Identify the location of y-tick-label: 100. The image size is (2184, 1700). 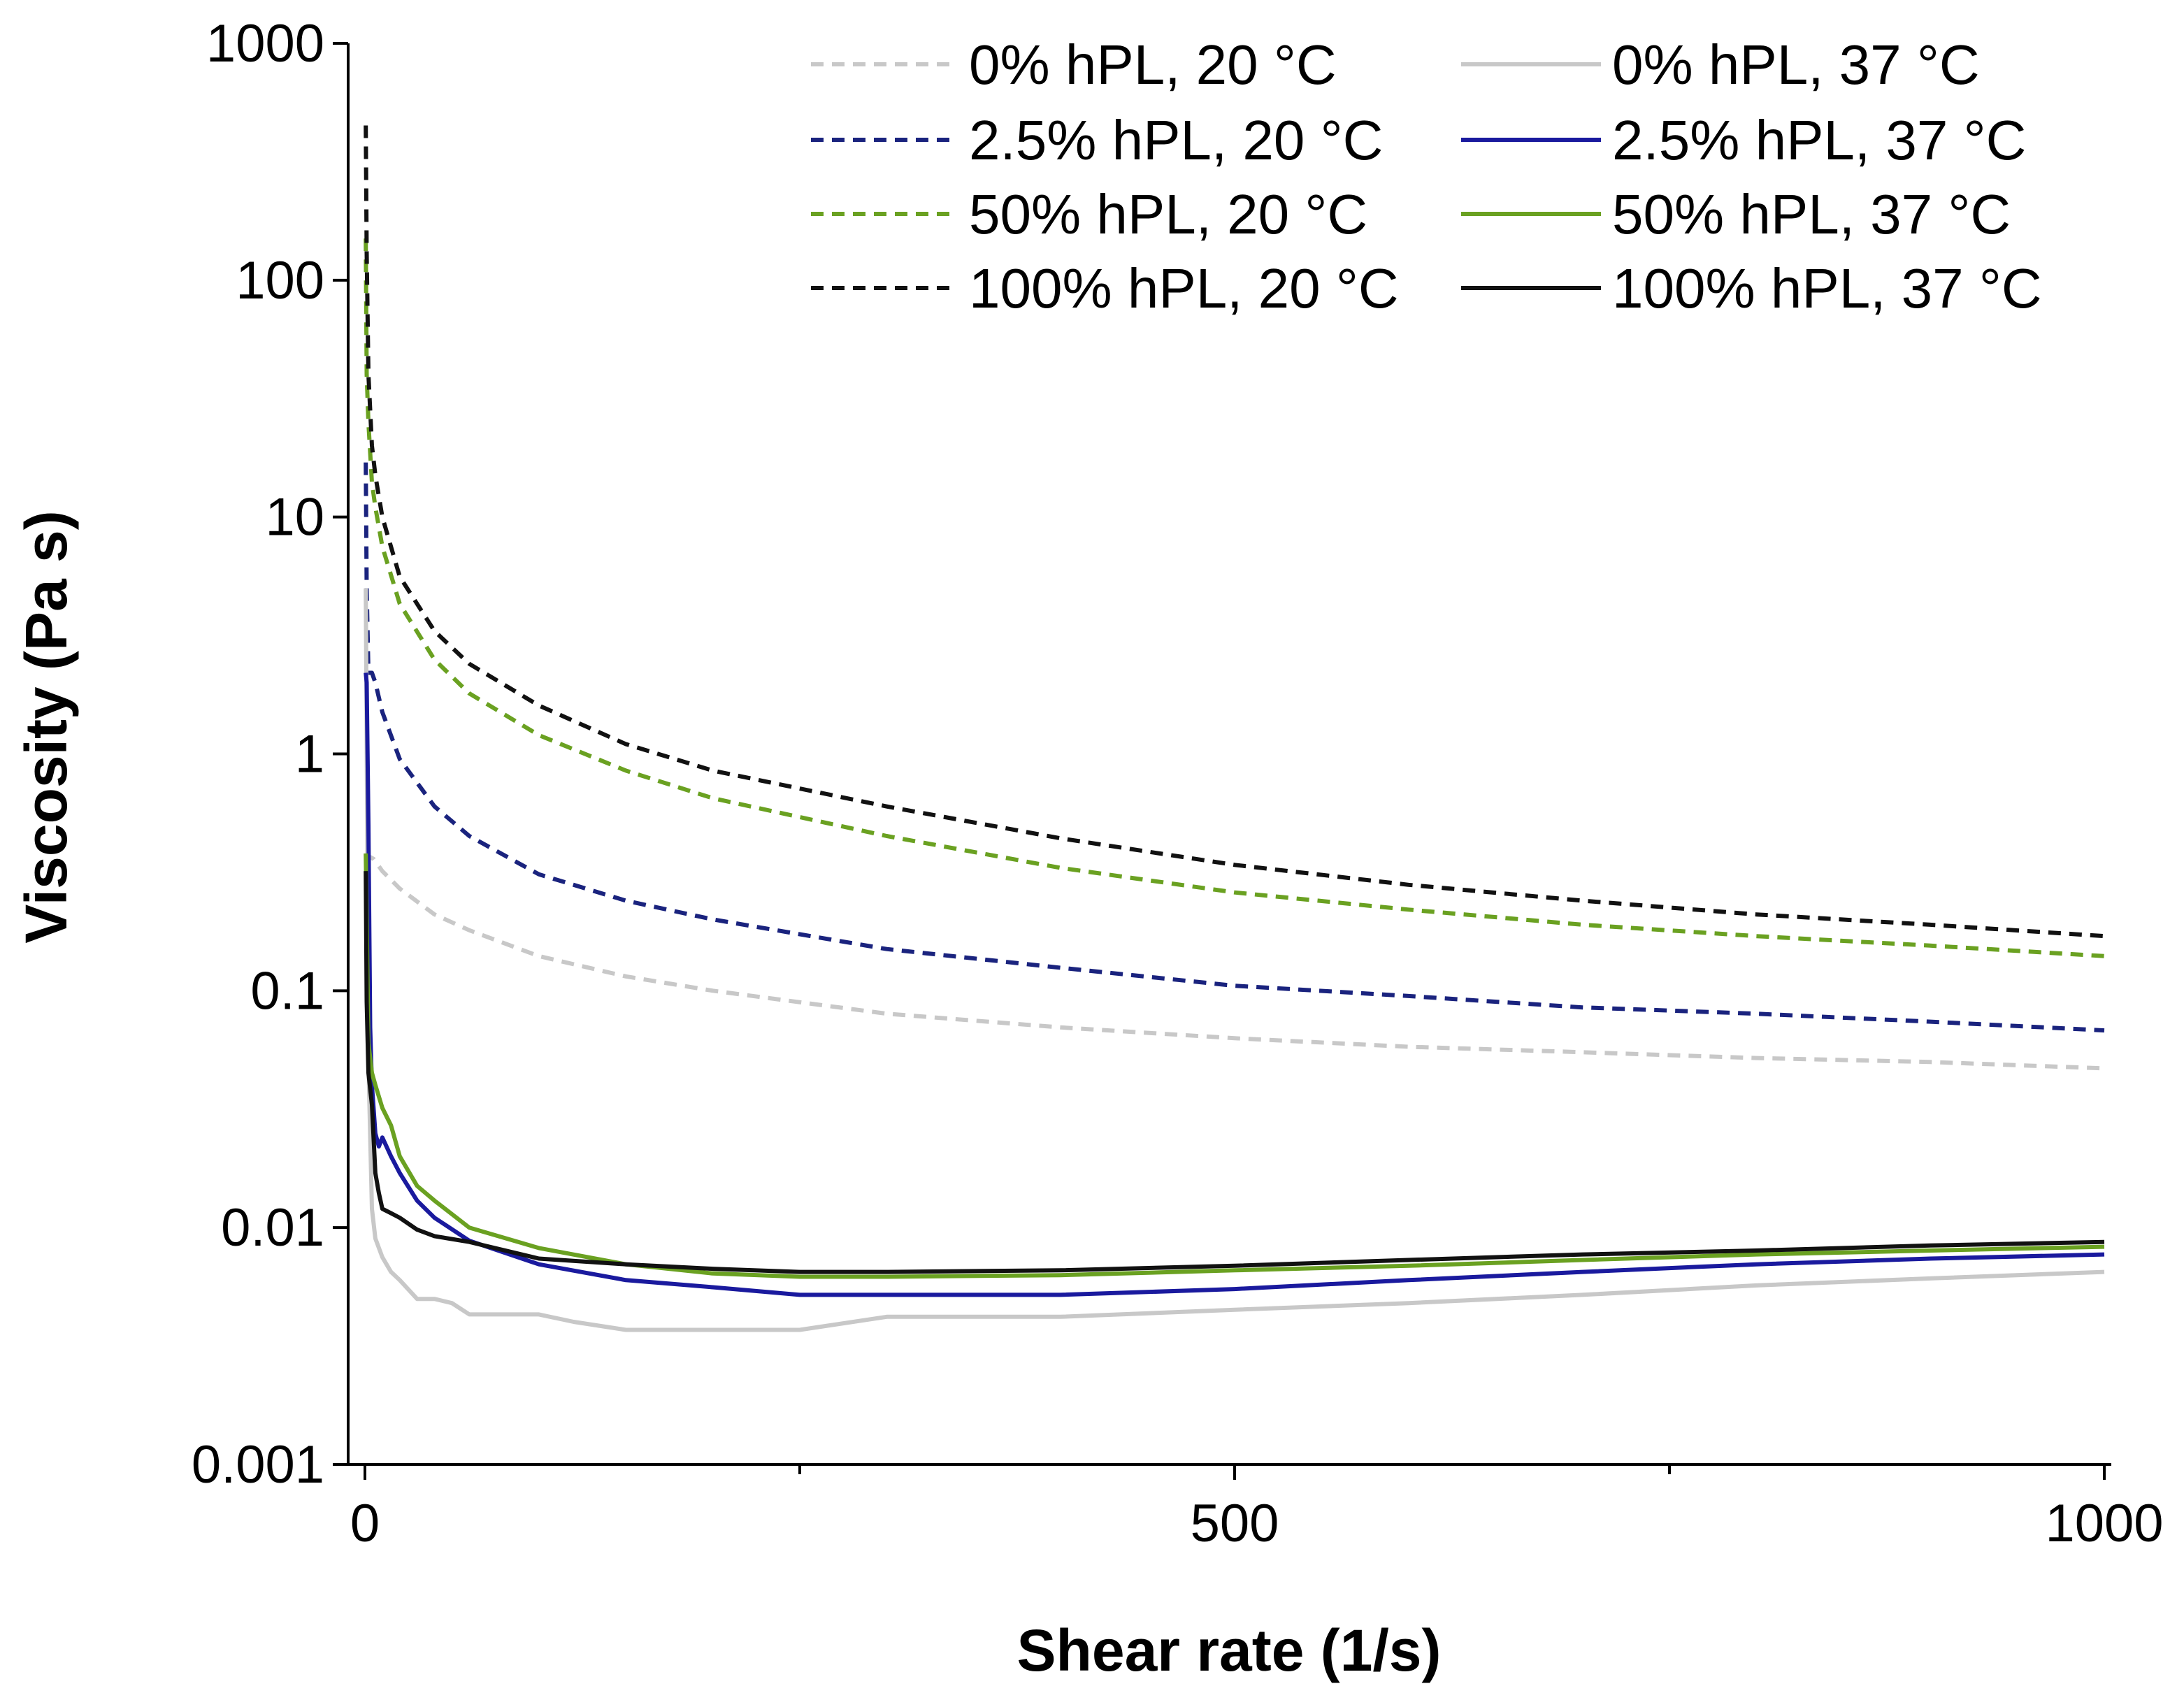
(280, 280).